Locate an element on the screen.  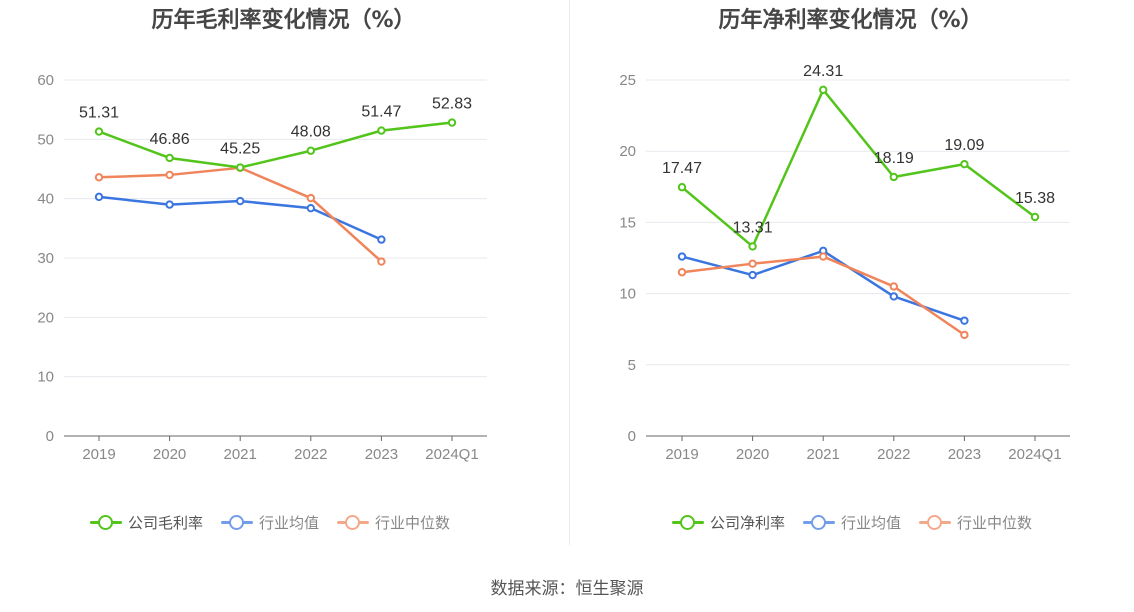
y-tick-label-net: 25 is located at coordinates (627, 80).